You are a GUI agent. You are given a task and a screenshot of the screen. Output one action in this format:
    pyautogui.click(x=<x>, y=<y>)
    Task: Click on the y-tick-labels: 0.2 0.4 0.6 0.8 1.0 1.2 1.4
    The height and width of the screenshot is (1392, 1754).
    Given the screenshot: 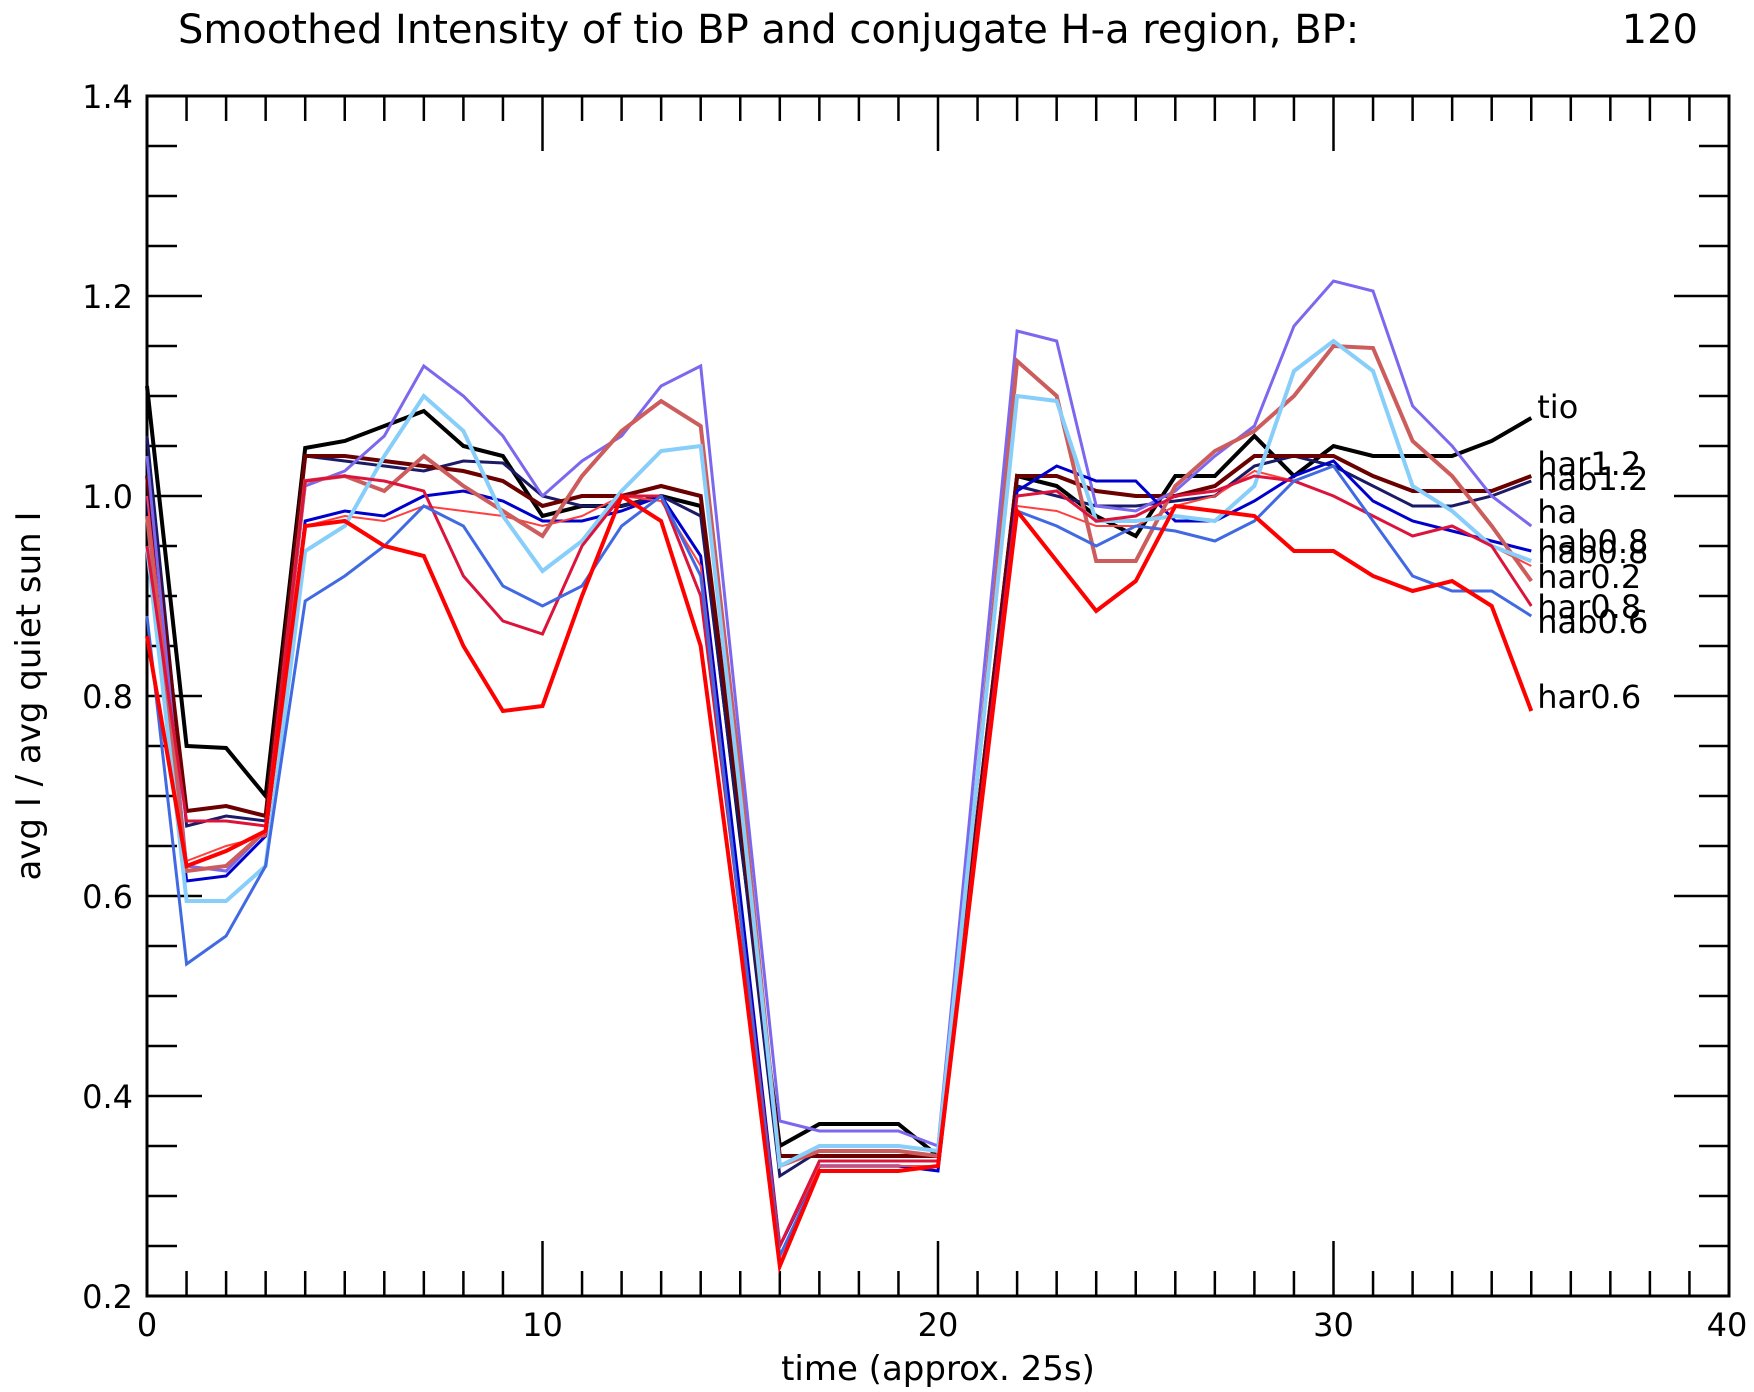 What is the action you would take?
    pyautogui.click(x=107, y=697)
    